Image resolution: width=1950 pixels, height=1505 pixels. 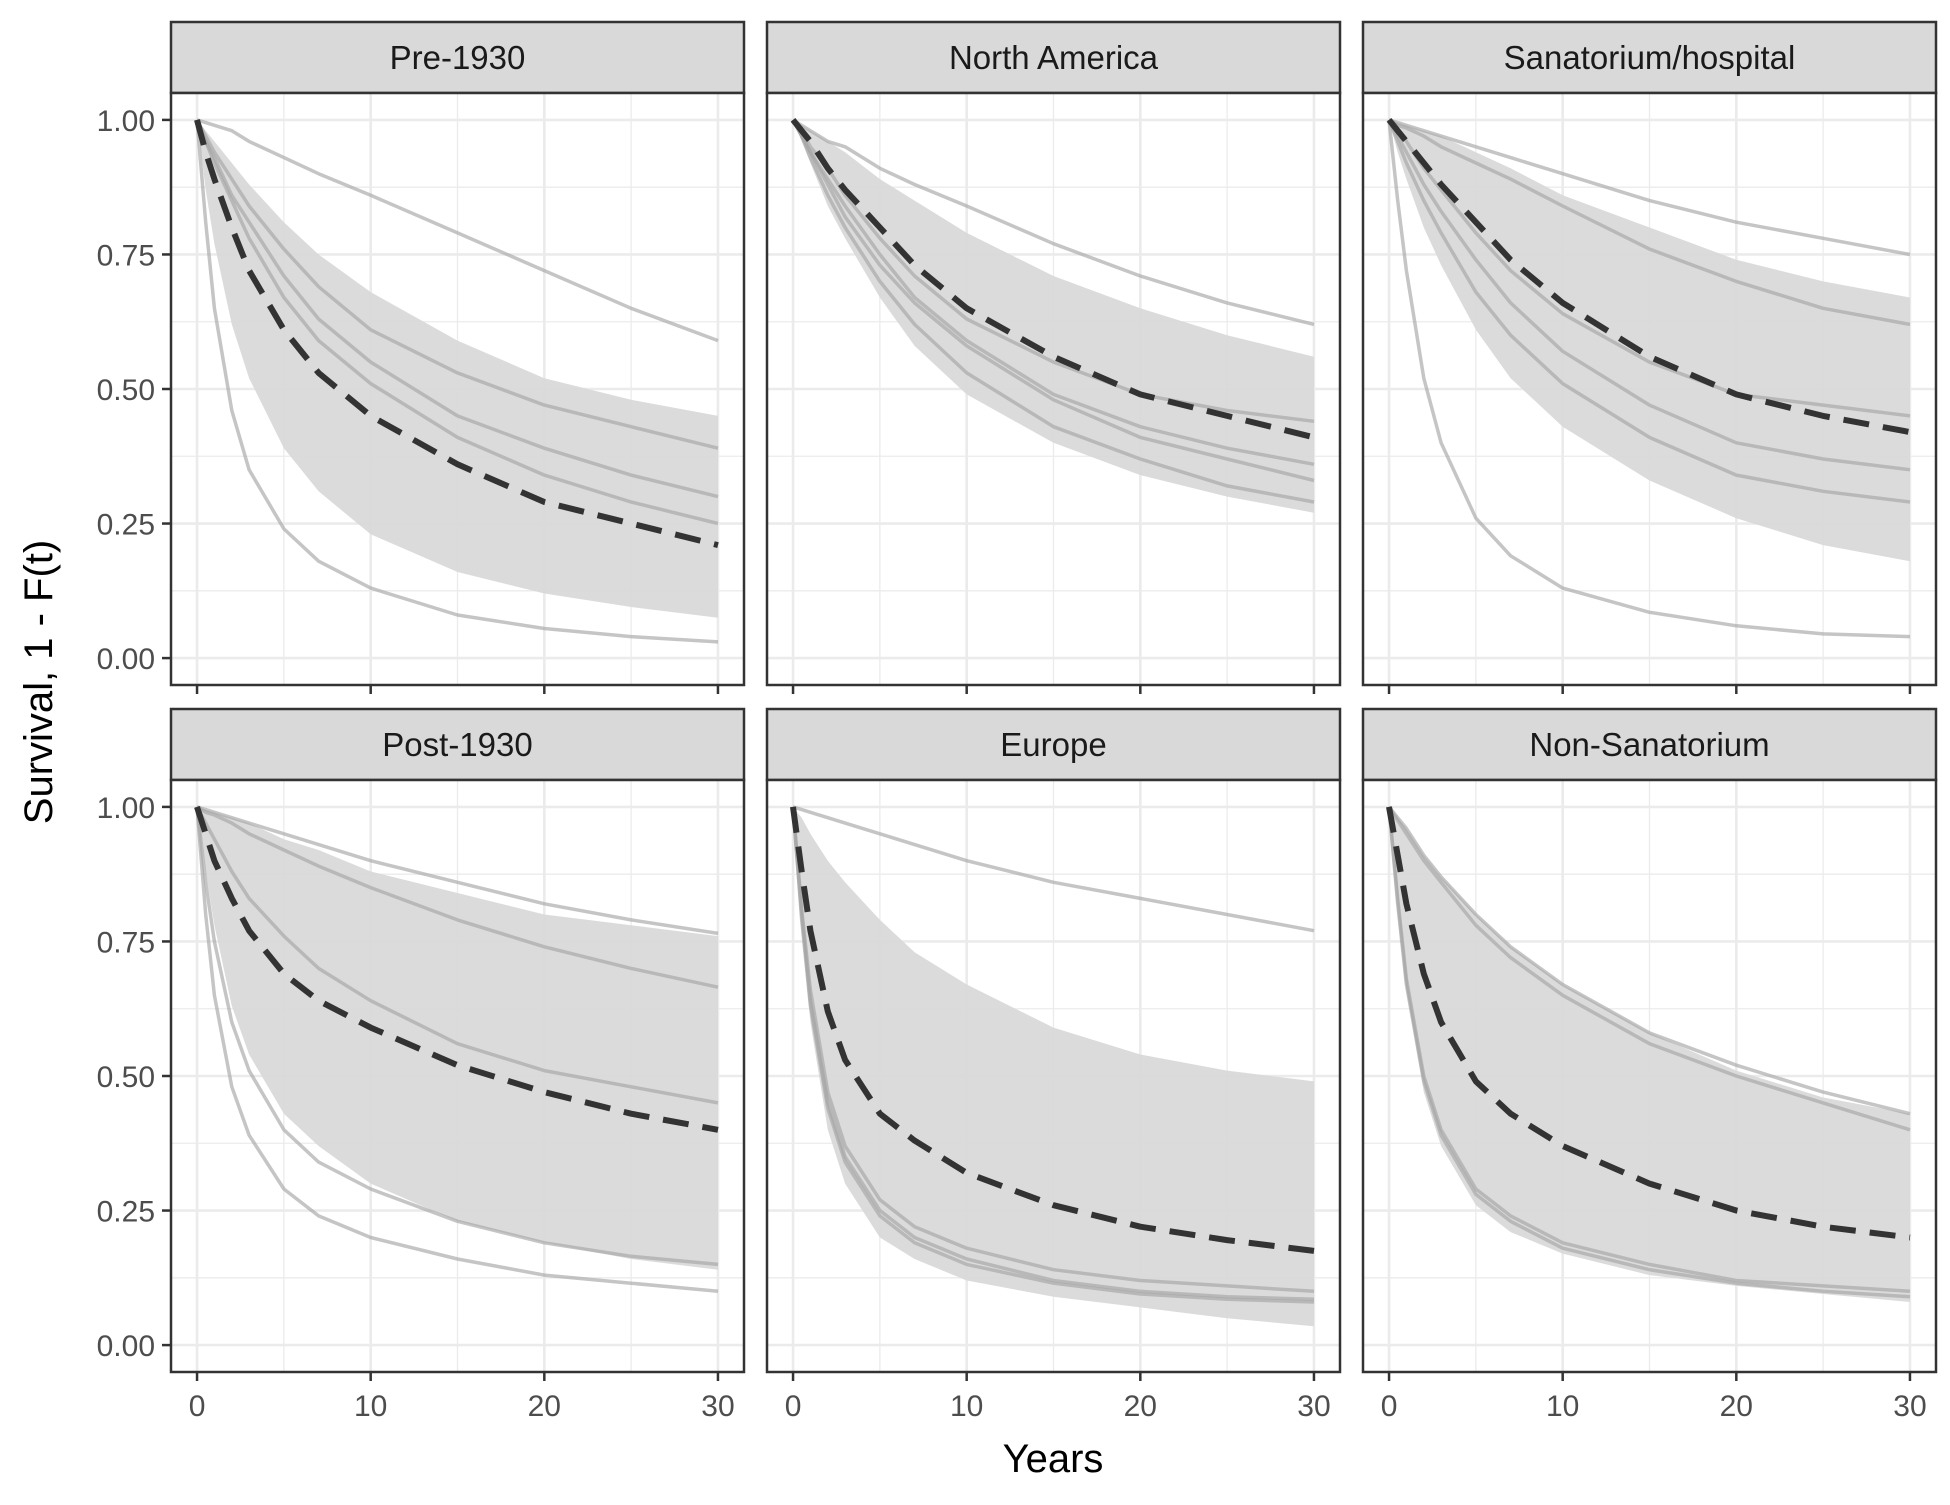 I want to click on facet-title: Non-Sanatorium, so click(x=1649, y=744).